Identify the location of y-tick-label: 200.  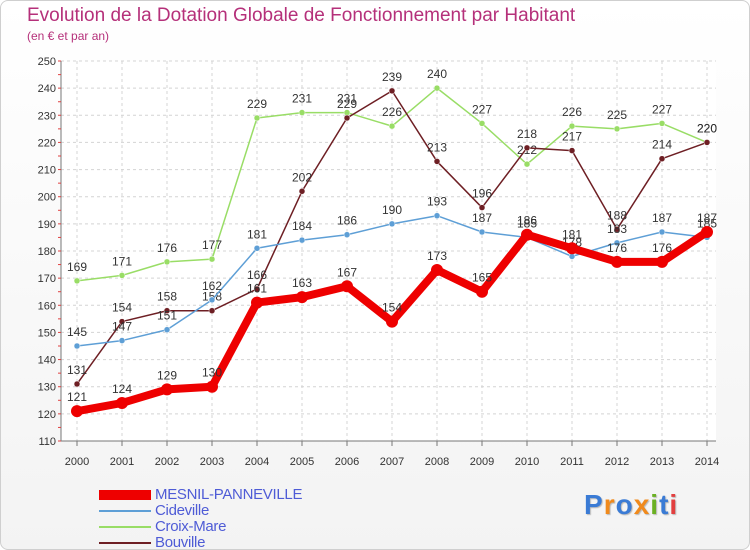
(47, 198).